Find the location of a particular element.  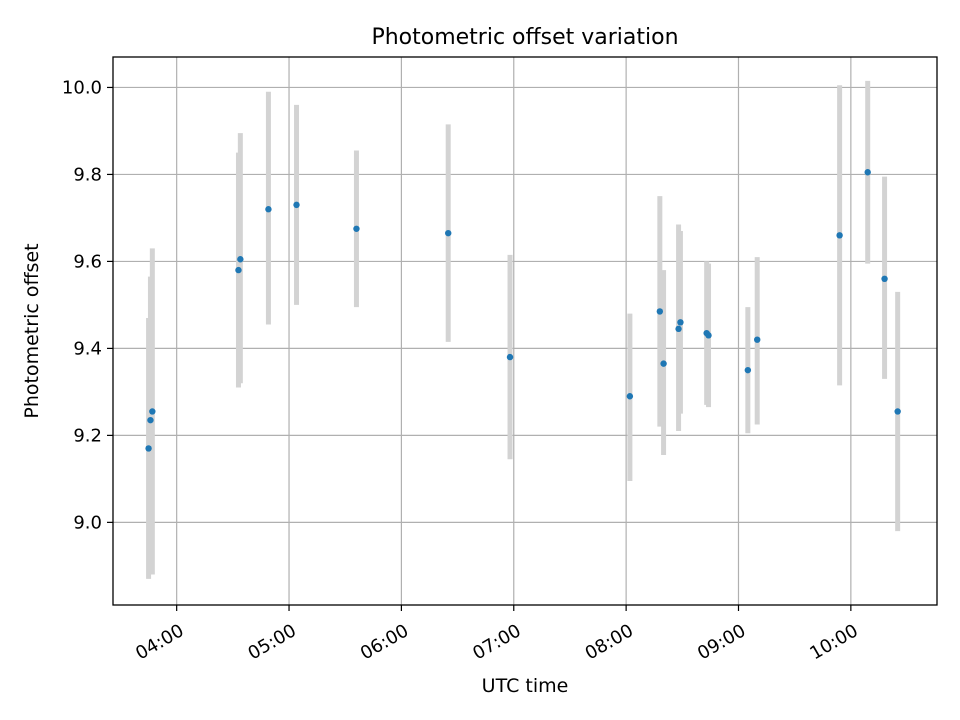

y-tick-label: 9.4 is located at coordinates (87, 348).